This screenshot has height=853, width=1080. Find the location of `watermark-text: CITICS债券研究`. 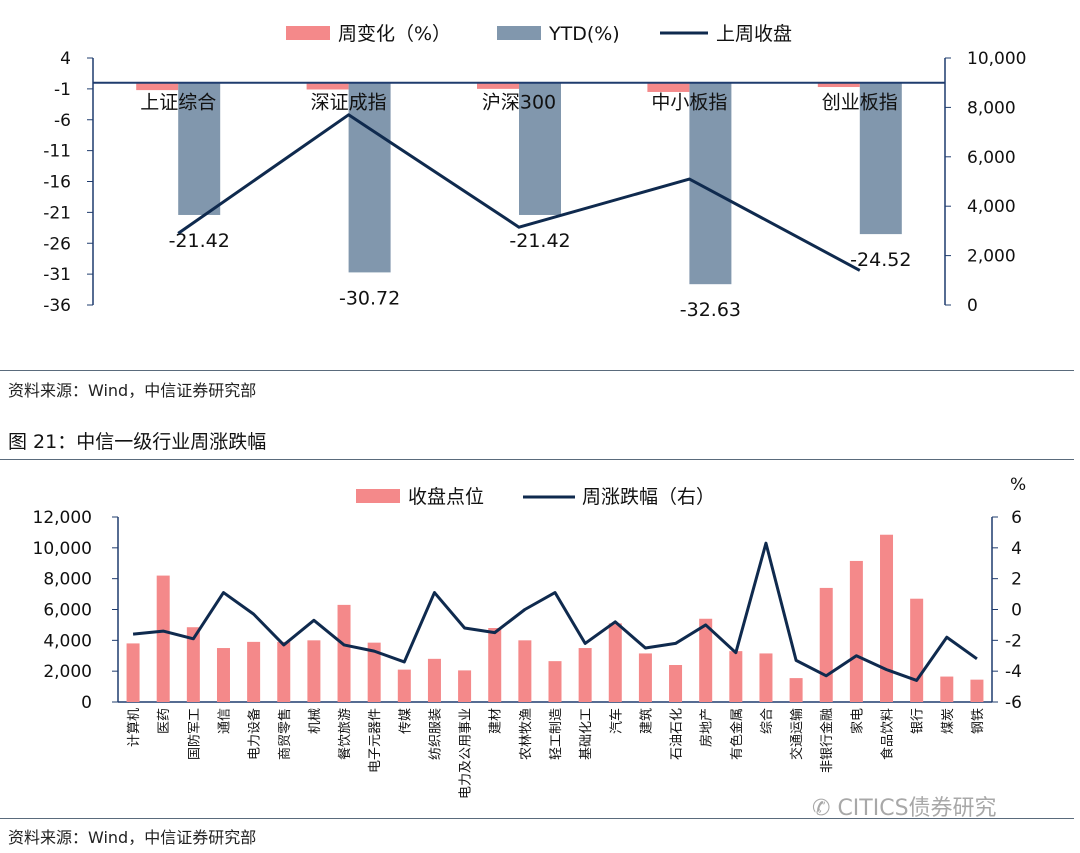

watermark-text: CITICS债券研究 is located at coordinates (917, 808).